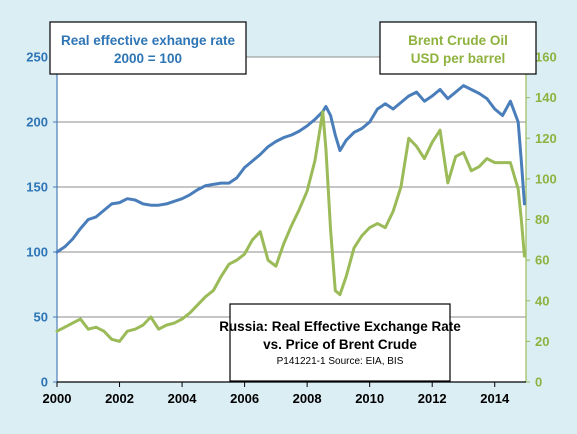 The image size is (577, 434). I want to click on left-axis-title-line-2: 2000 = 100, so click(148, 58).